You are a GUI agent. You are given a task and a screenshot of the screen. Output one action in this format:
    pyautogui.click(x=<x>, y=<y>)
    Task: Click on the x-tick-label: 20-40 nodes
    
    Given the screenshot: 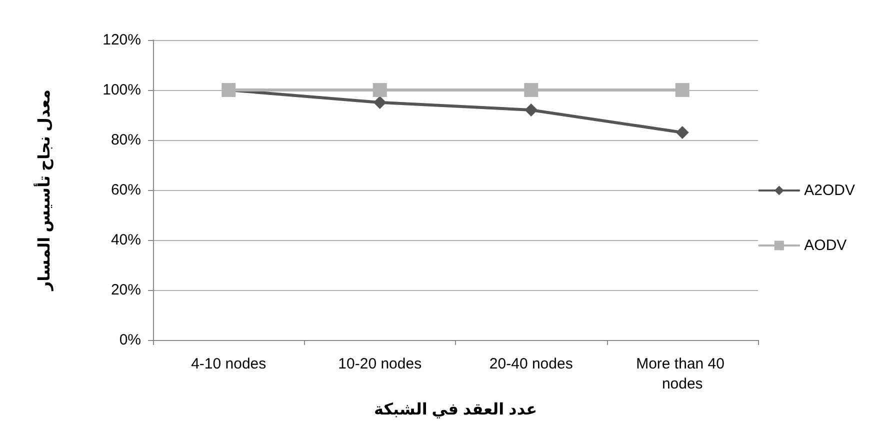 What is the action you would take?
    pyautogui.click(x=531, y=364)
    